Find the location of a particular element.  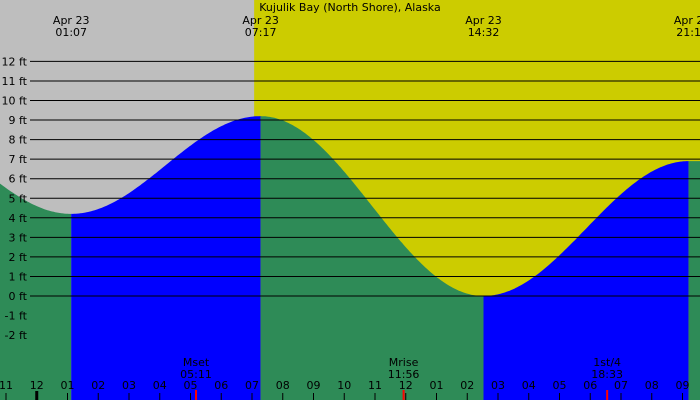

y-tick-label: 3 ft is located at coordinates (18, 237).